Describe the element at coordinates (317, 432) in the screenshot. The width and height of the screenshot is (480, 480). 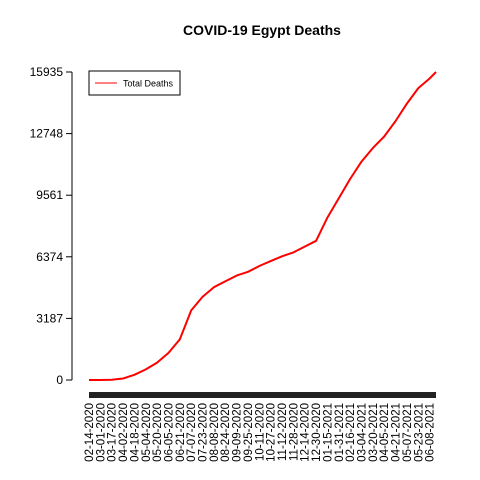
I see `x-tick-label: 12-30-2020` at that location.